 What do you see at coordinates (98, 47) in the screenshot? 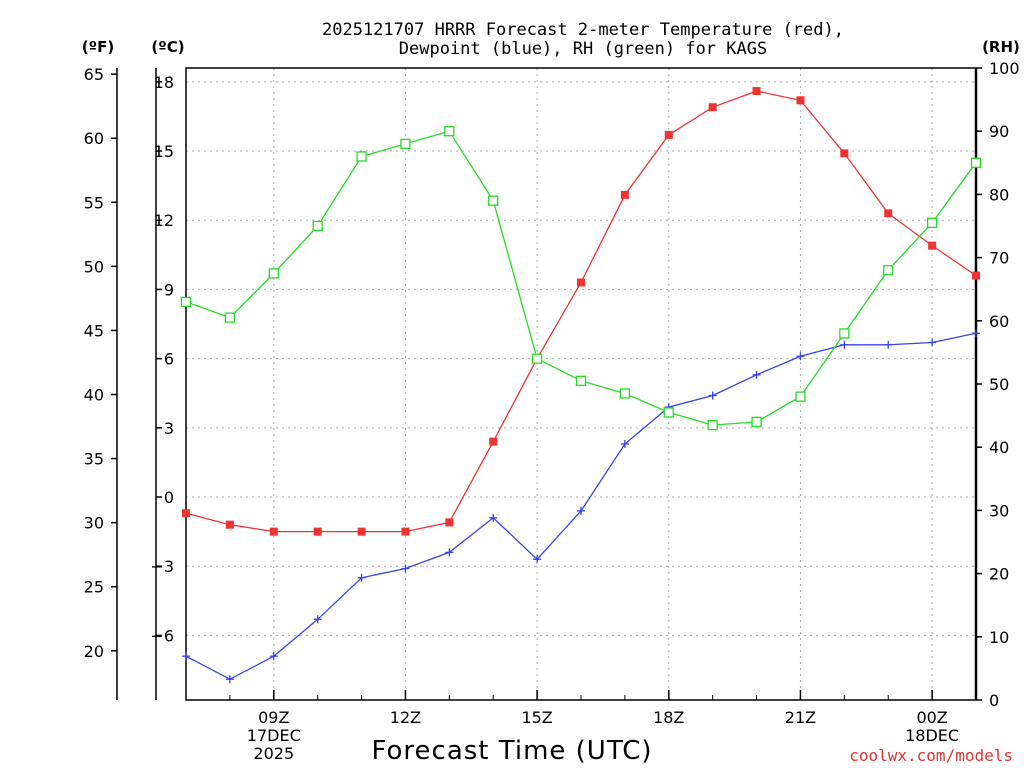
I see `fahrenheit-axis-label: (ºF)` at bounding box center [98, 47].